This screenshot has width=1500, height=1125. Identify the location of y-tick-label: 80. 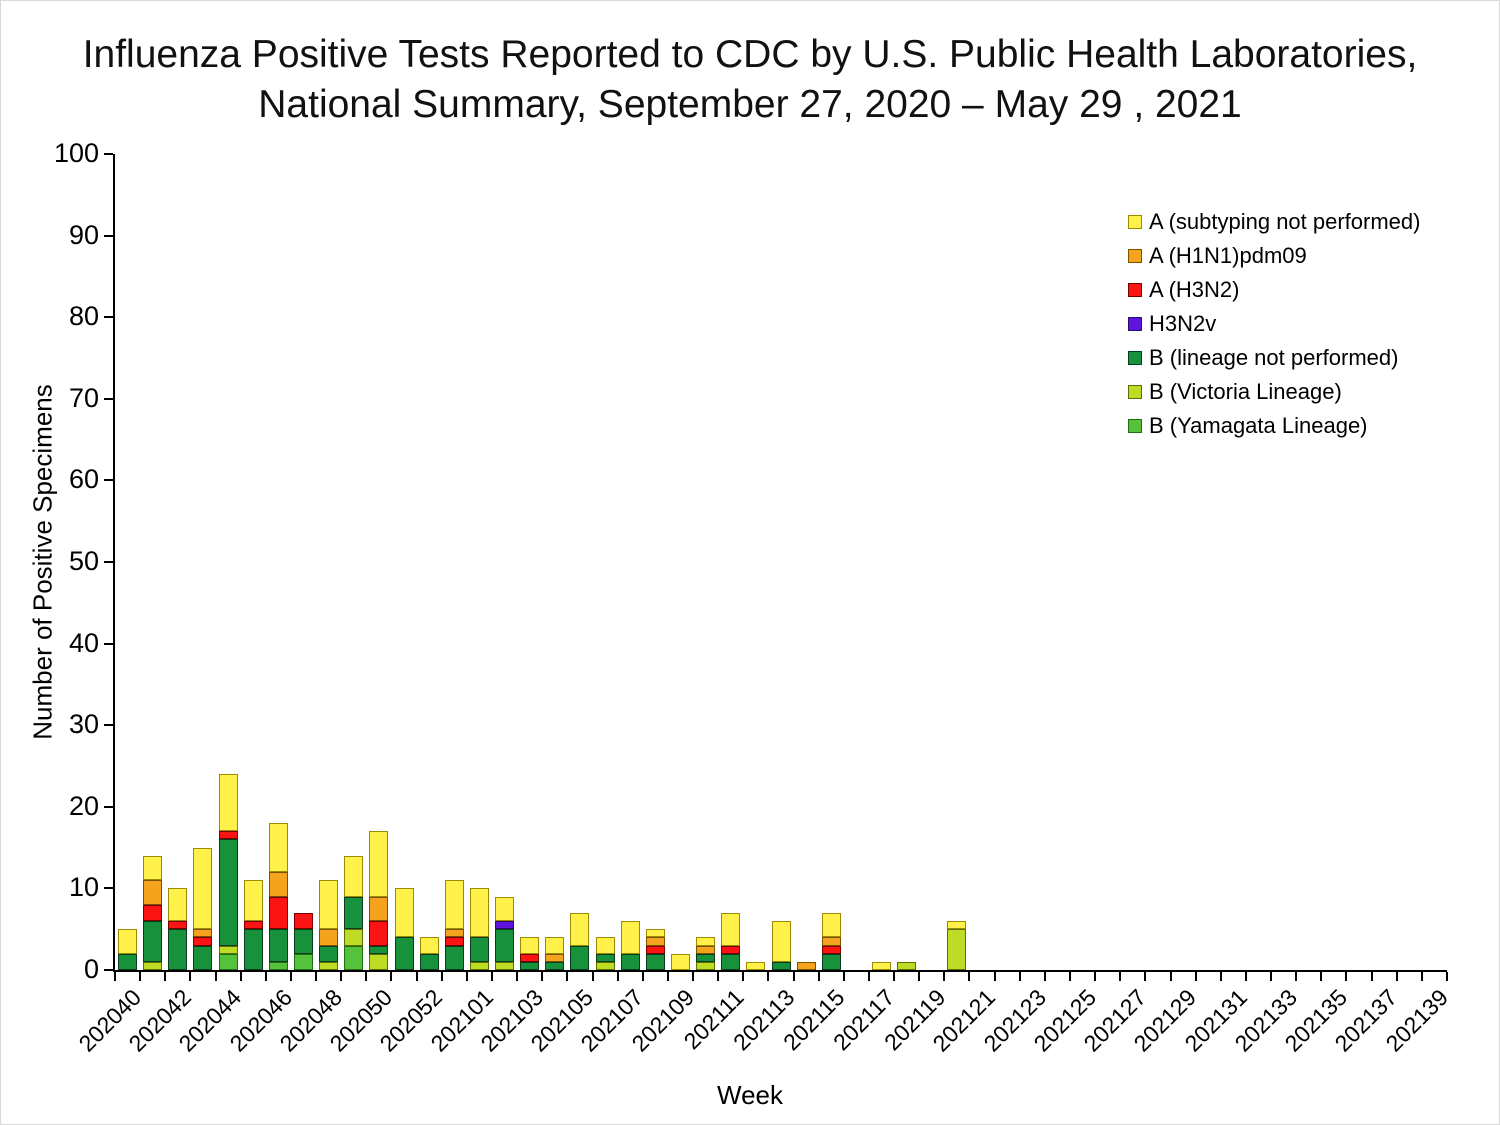
(83, 316).